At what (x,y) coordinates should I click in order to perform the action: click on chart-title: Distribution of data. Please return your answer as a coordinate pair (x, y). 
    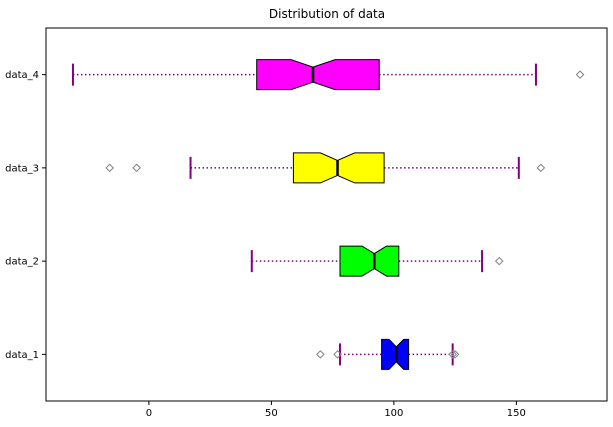
    Looking at the image, I should click on (327, 14).